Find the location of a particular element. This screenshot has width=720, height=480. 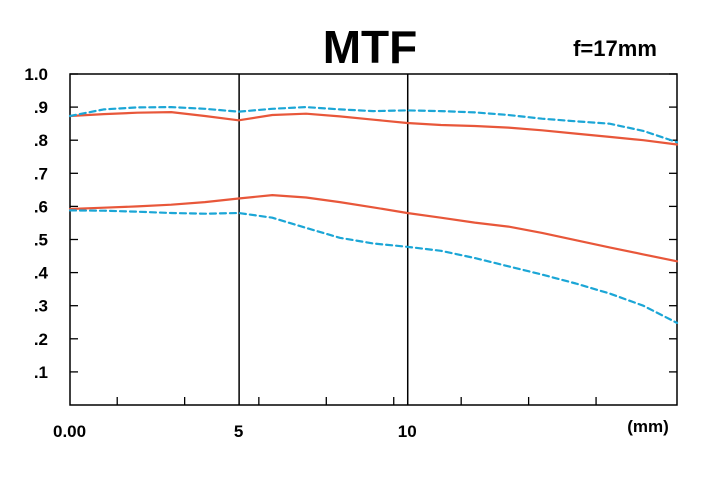

x-axis-unit: (mm) is located at coordinates (648, 426).